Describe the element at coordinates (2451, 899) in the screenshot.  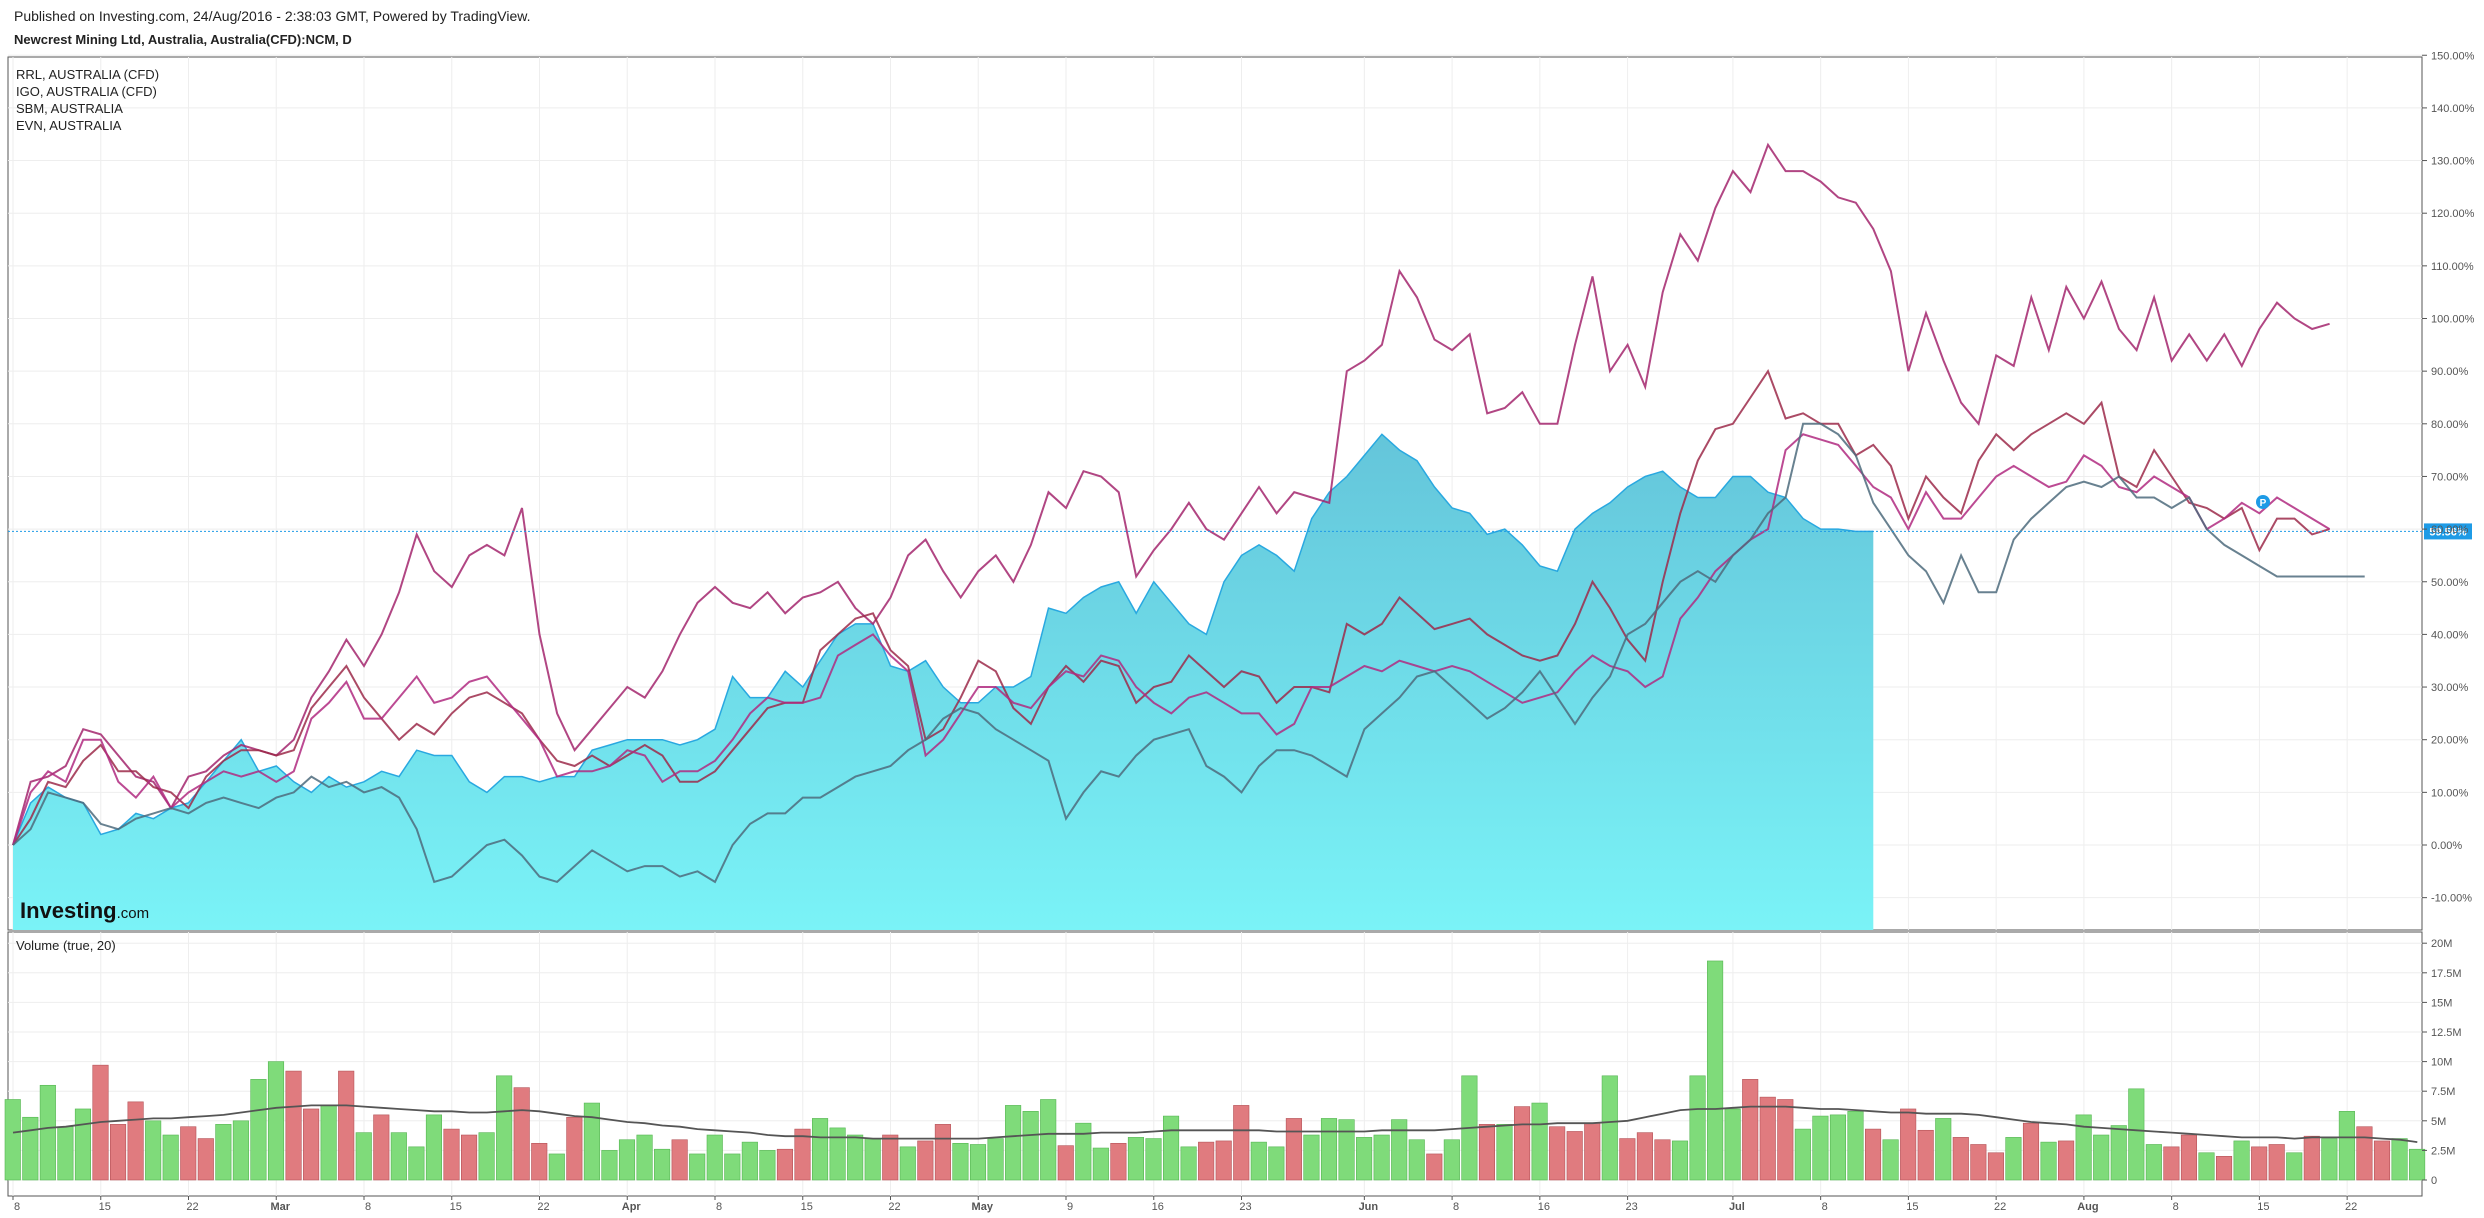
I see `y-tick-label: -10.00%` at that location.